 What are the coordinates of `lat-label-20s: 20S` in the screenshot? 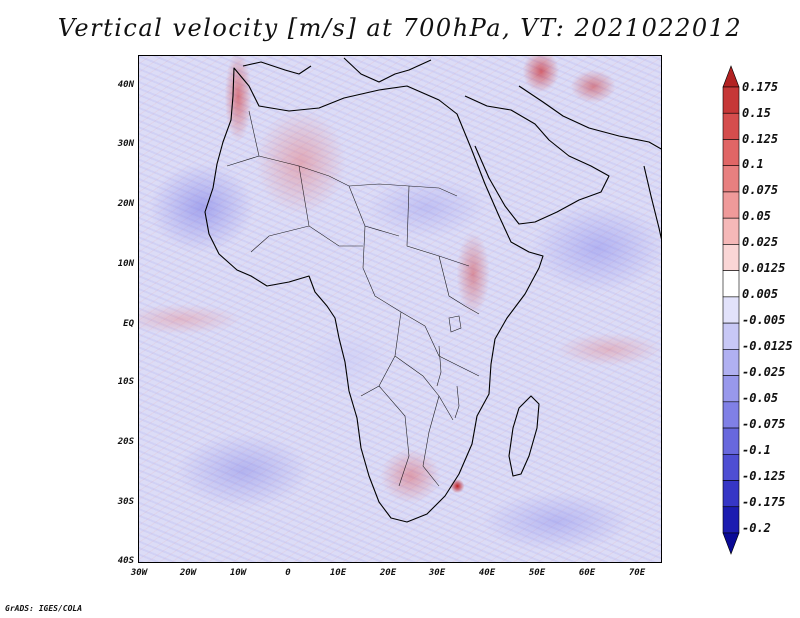 It's located at (125, 442).